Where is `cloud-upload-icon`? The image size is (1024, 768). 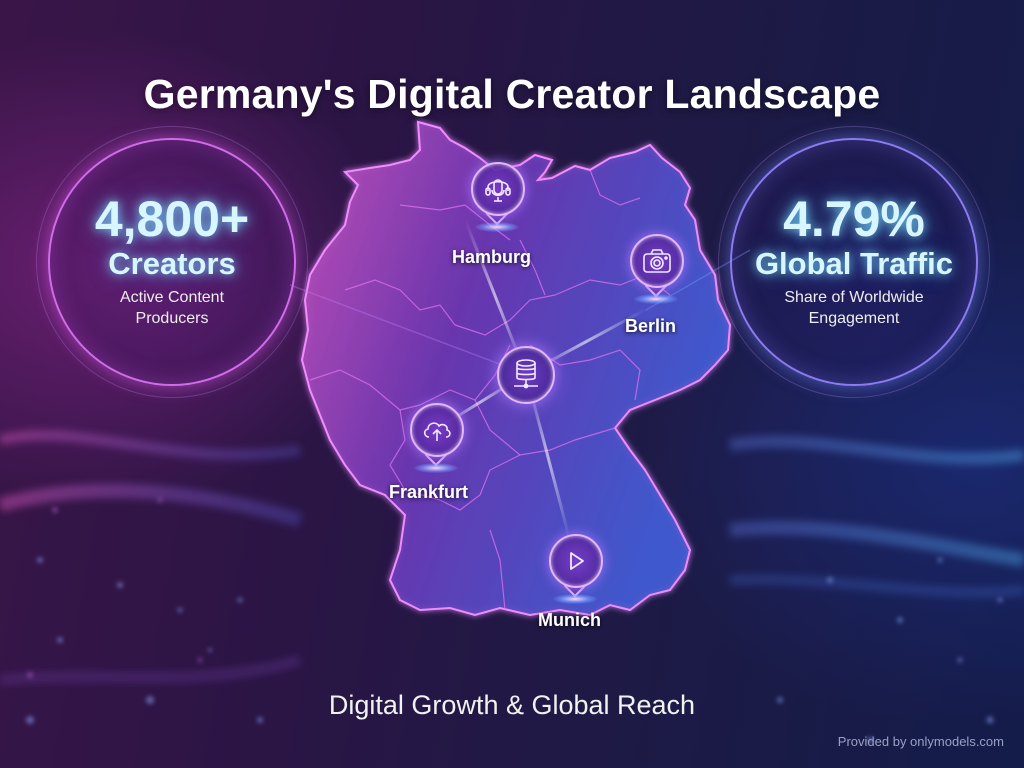 cloud-upload-icon is located at coordinates (437, 431).